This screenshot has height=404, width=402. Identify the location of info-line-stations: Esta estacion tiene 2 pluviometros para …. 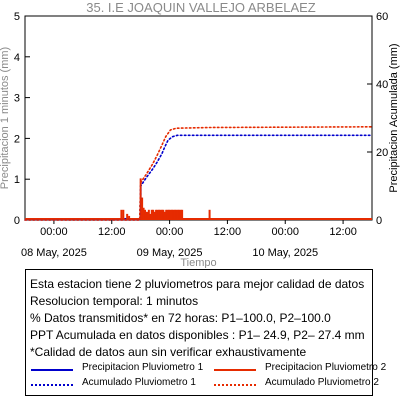
(197, 284).